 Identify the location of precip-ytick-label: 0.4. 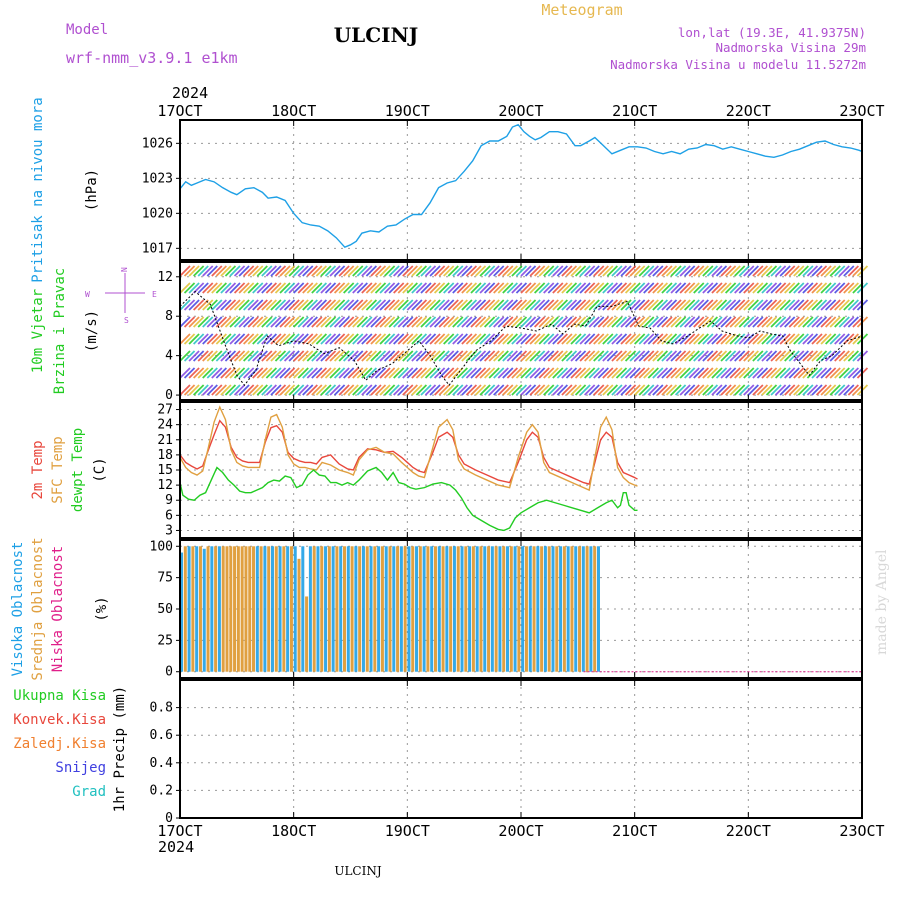
(162, 763).